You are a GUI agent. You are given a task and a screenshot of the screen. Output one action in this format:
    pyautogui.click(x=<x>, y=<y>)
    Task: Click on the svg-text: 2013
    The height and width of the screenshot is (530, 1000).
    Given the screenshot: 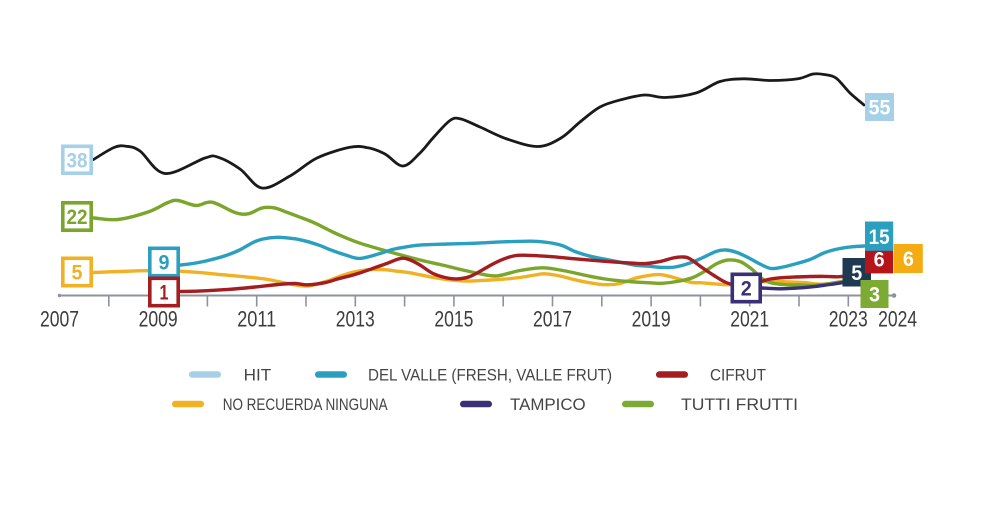 What is the action you would take?
    pyautogui.click(x=355, y=319)
    